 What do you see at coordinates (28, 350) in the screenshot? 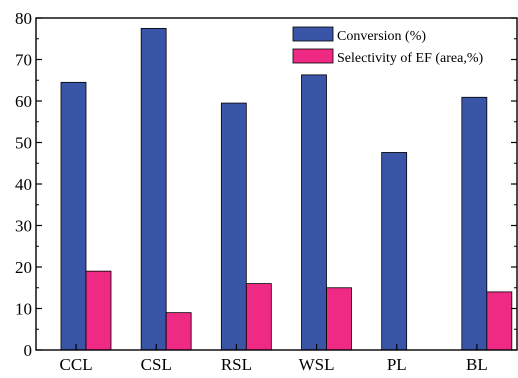
I see `y-tick-label: 0` at bounding box center [28, 350].